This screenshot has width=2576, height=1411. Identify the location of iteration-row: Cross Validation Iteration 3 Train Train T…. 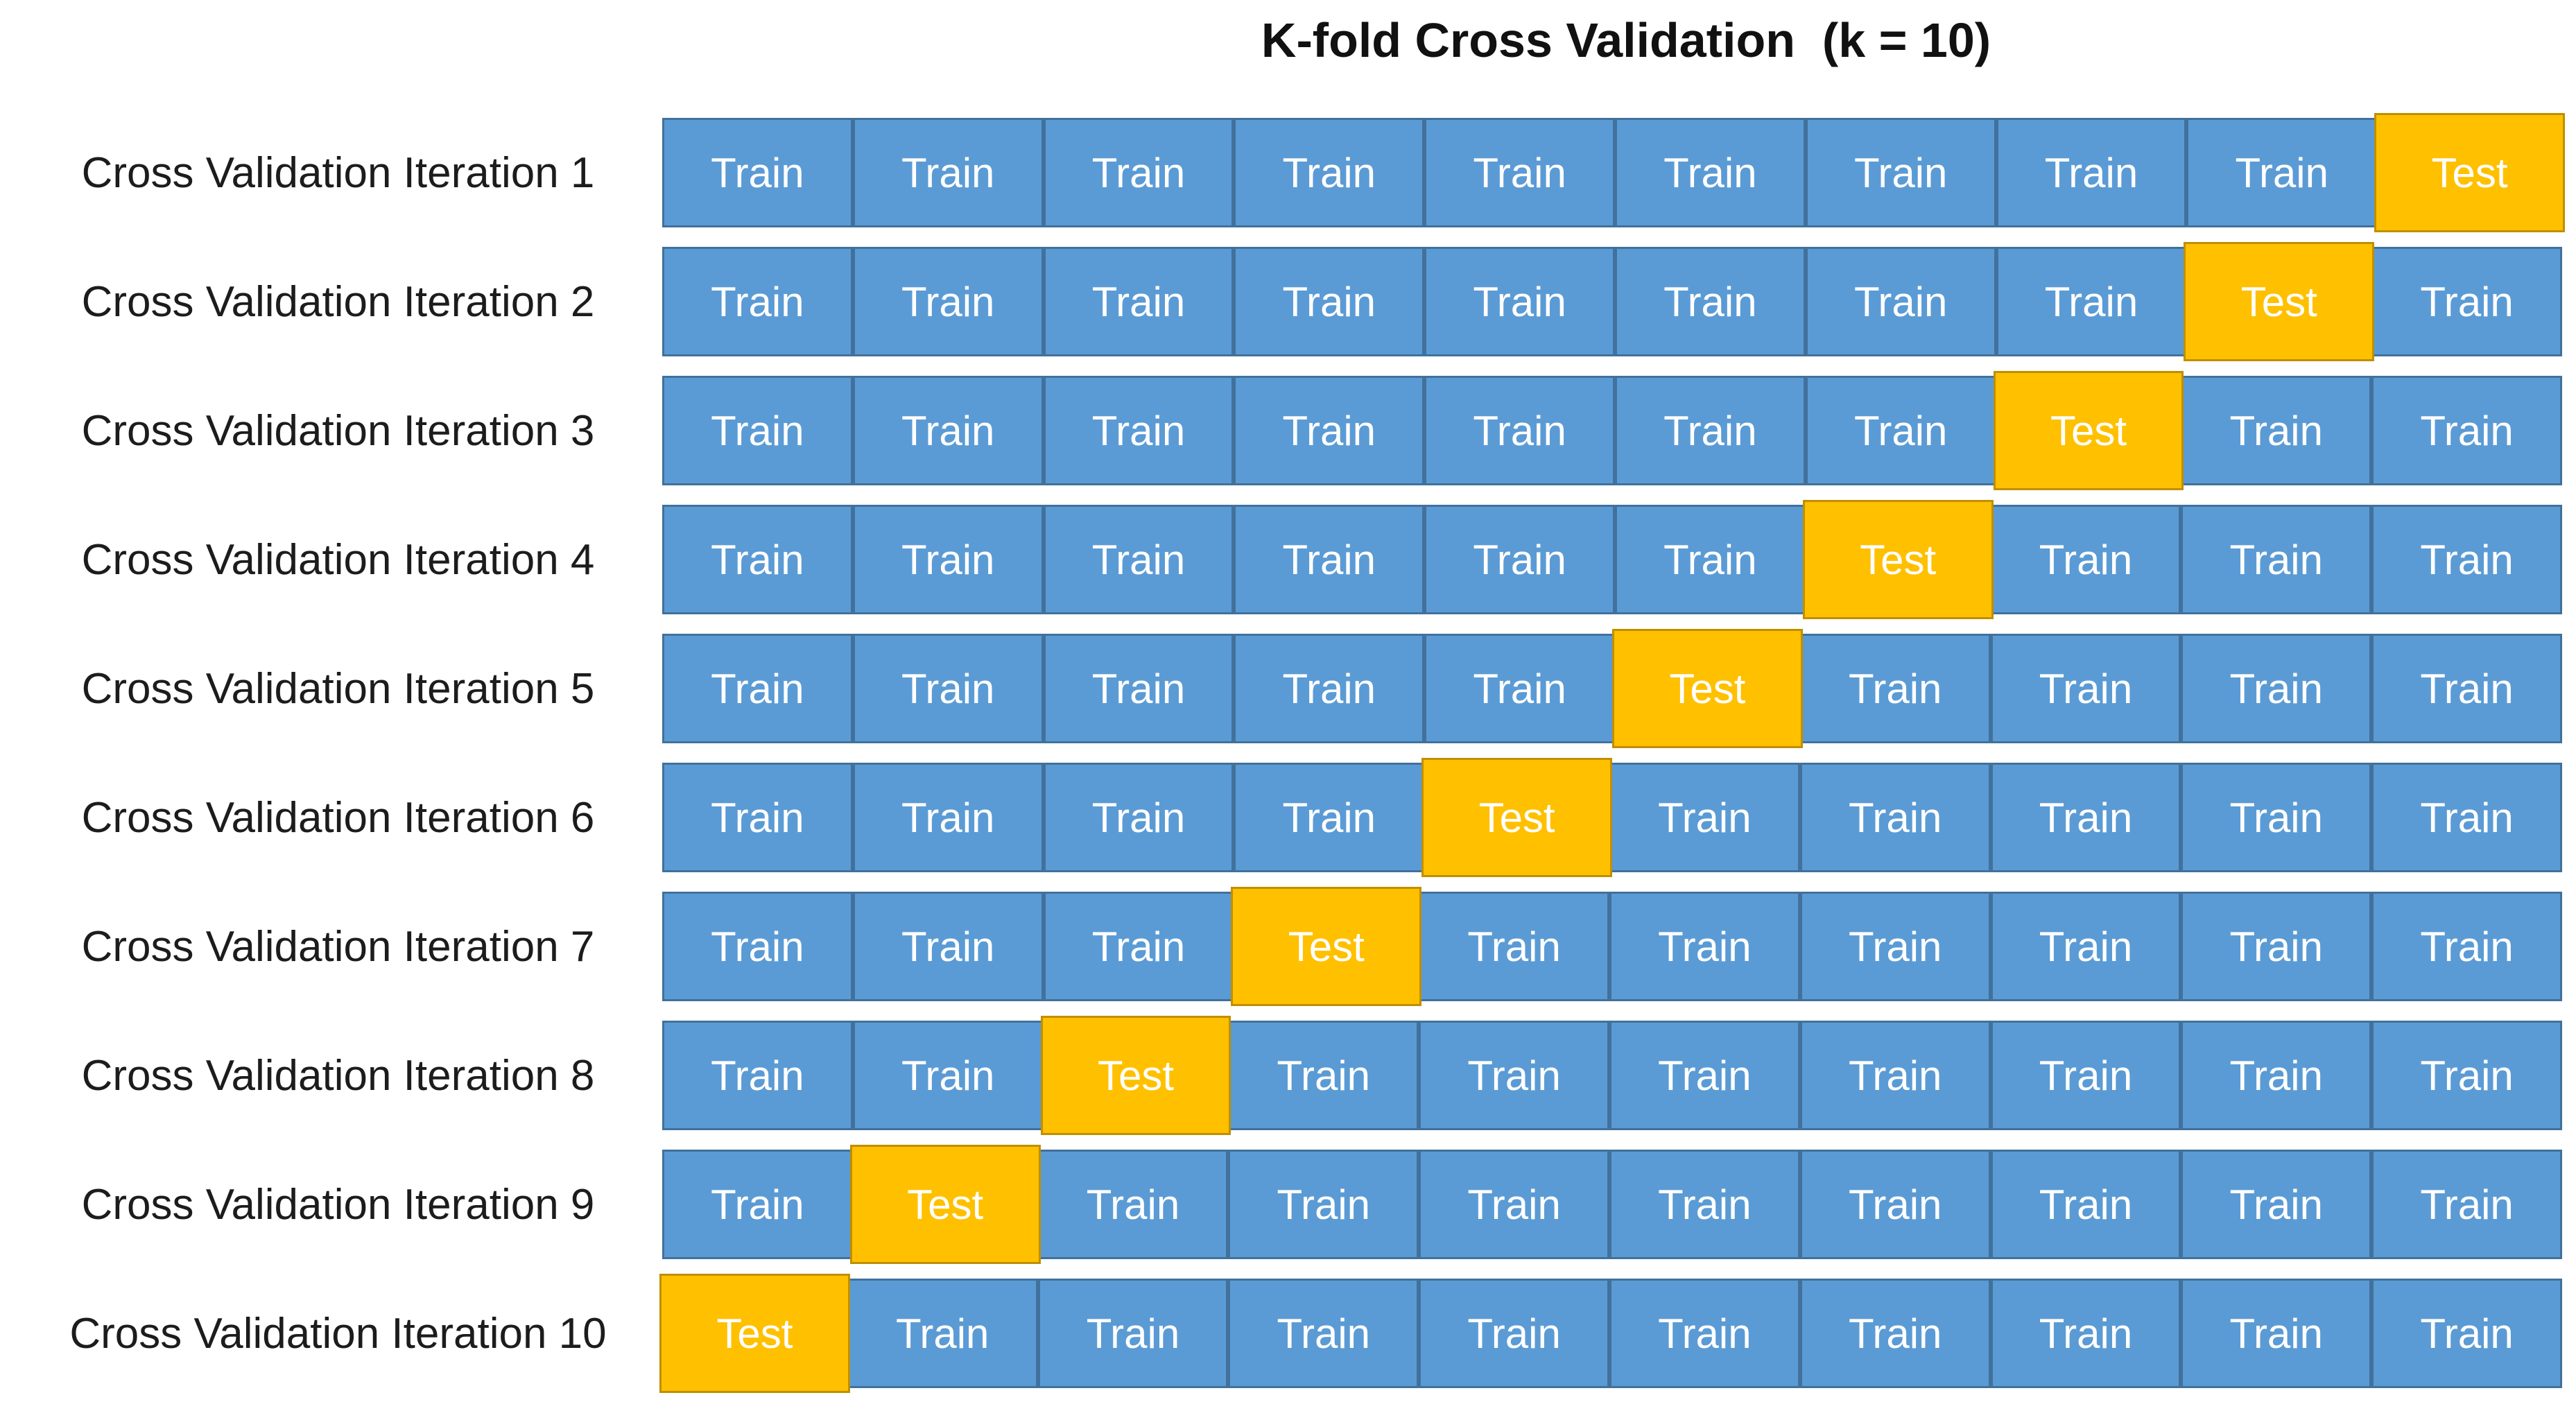
(1281, 430).